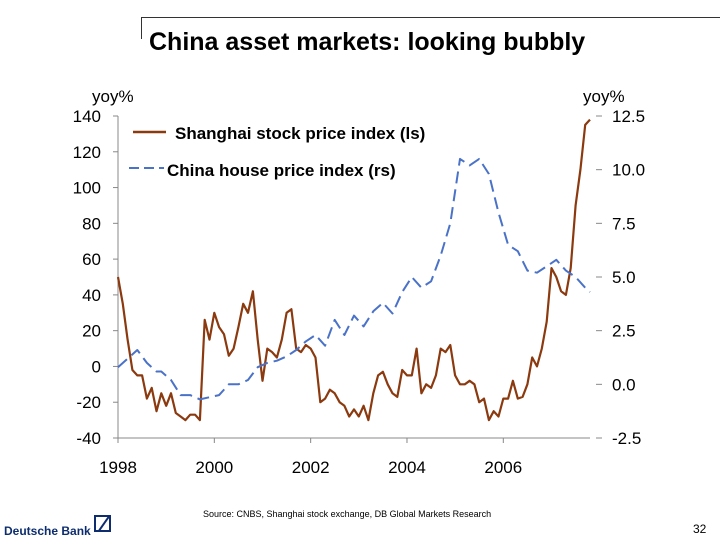 The image size is (720, 540). I want to click on legend-label-shanghai: Shanghai stock price index (ls), so click(300, 133).